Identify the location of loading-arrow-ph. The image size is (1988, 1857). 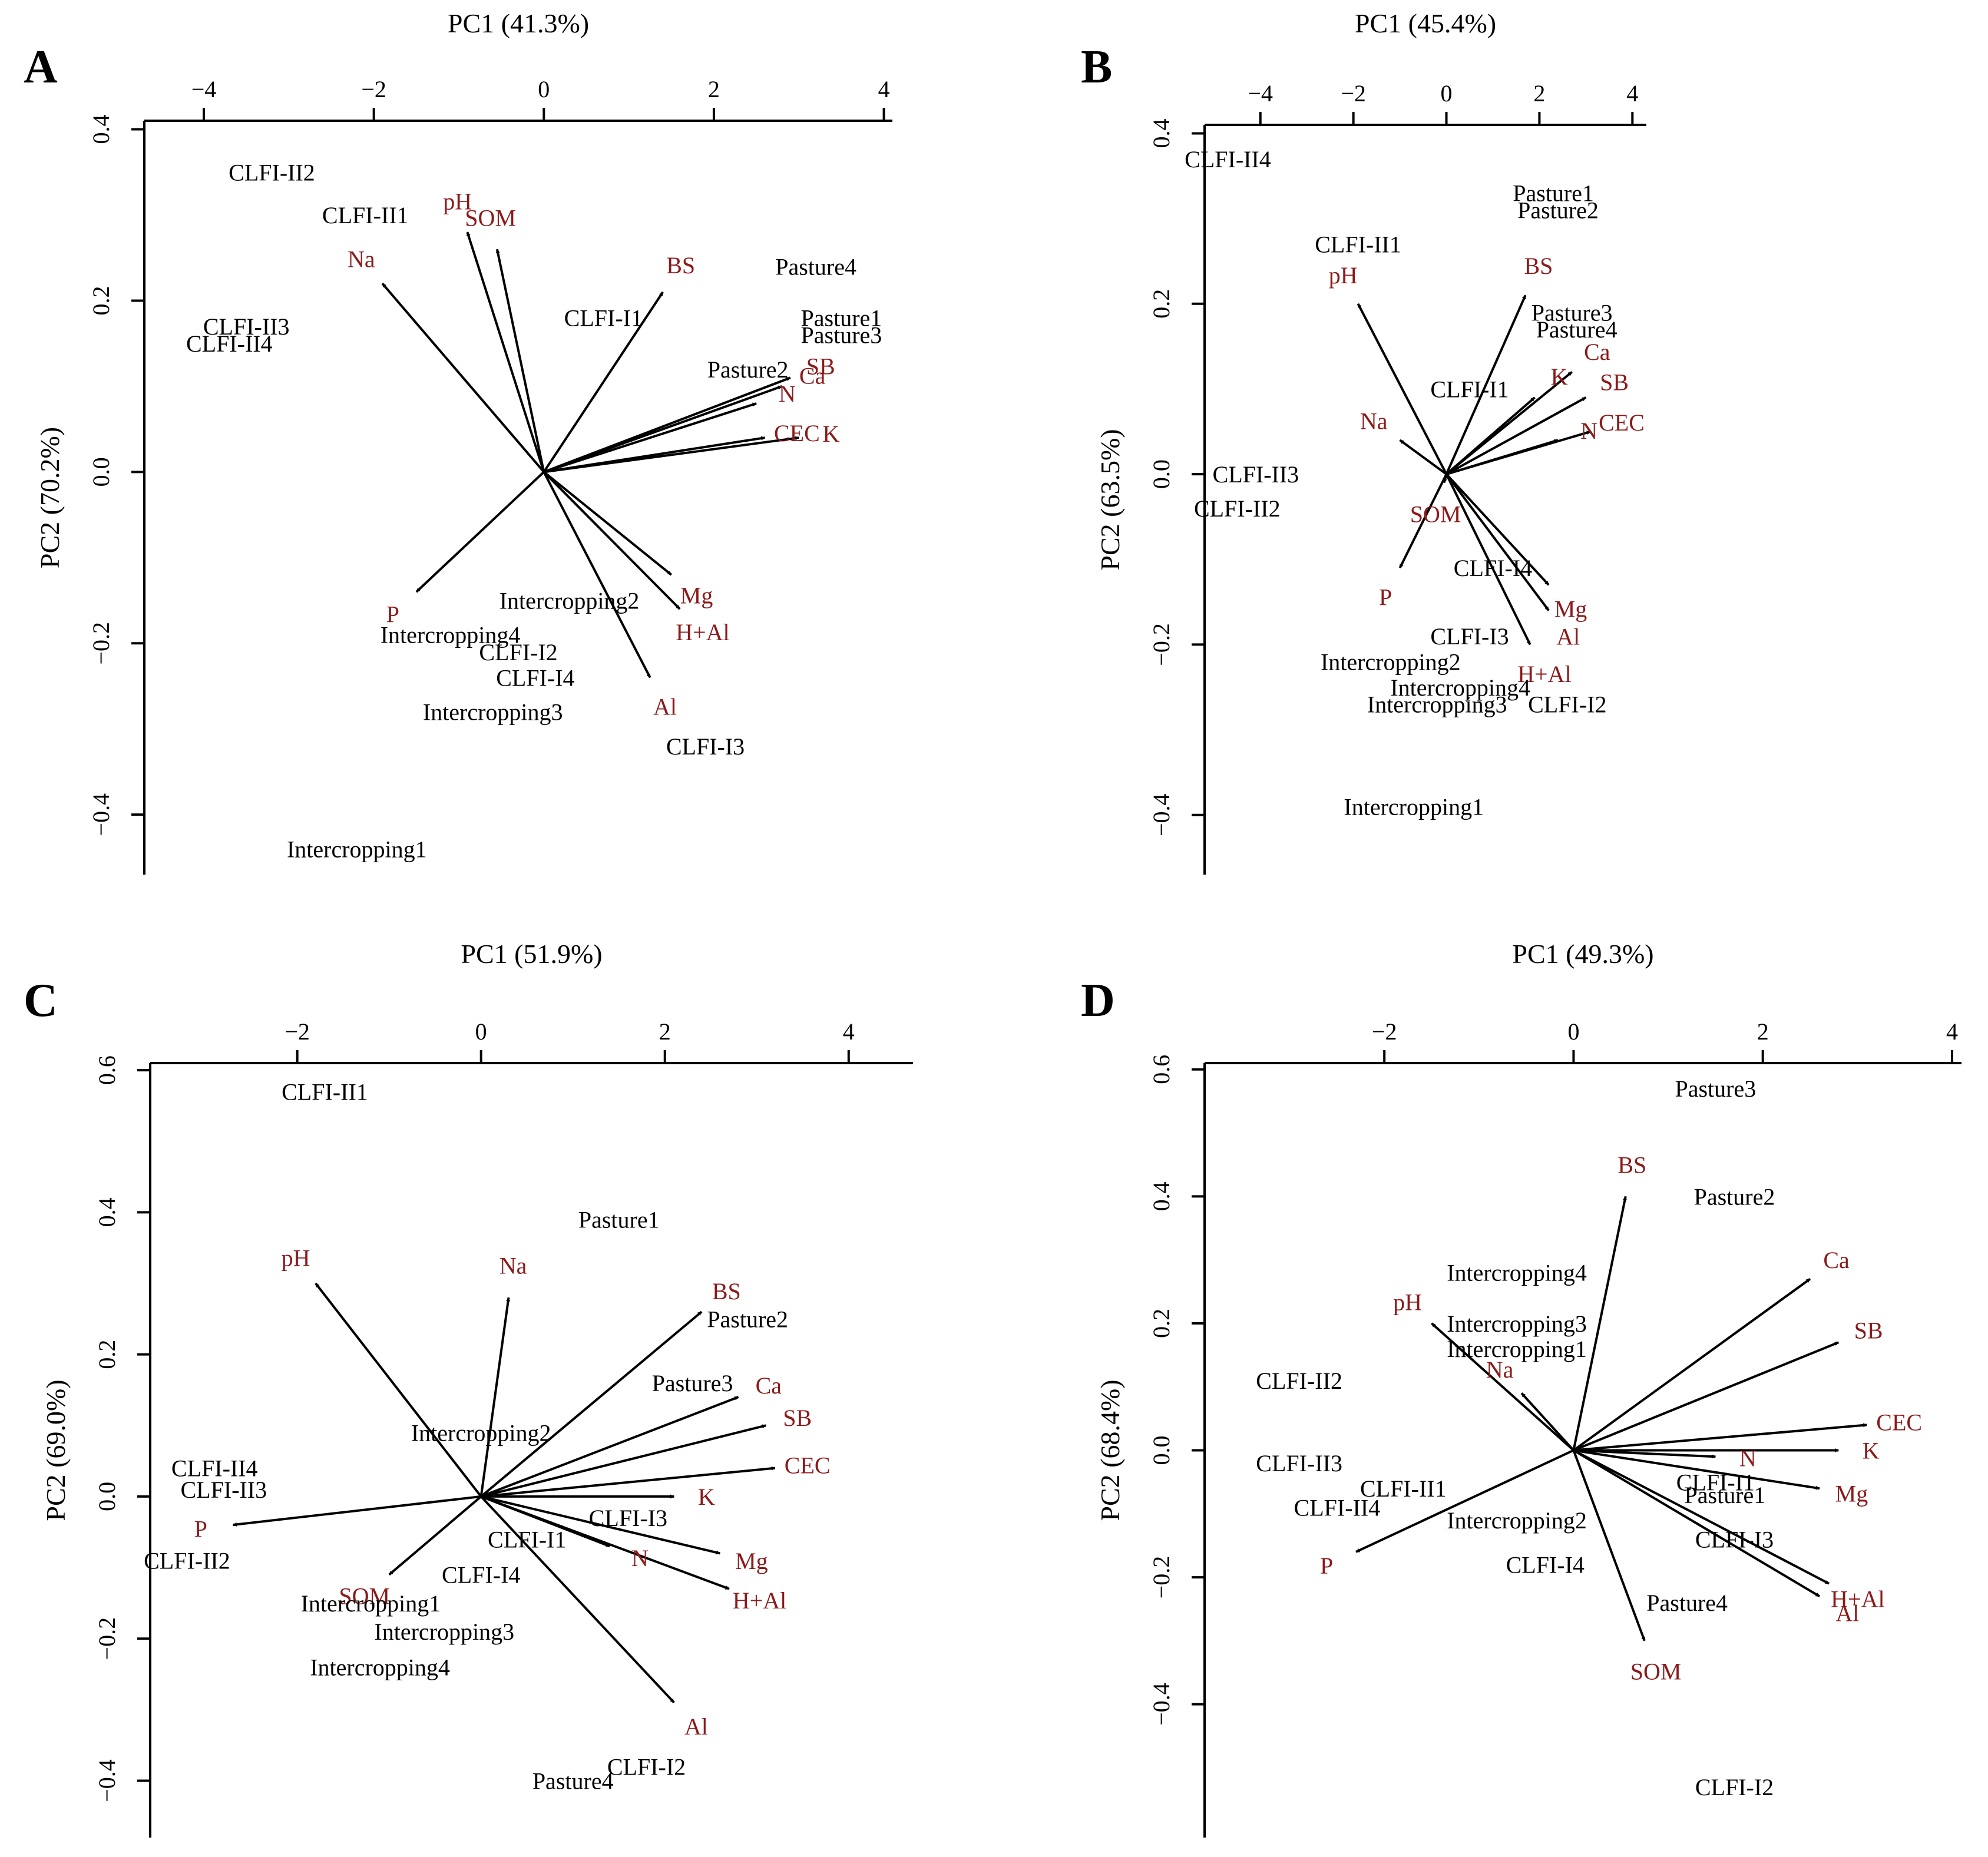
(1503, 1387).